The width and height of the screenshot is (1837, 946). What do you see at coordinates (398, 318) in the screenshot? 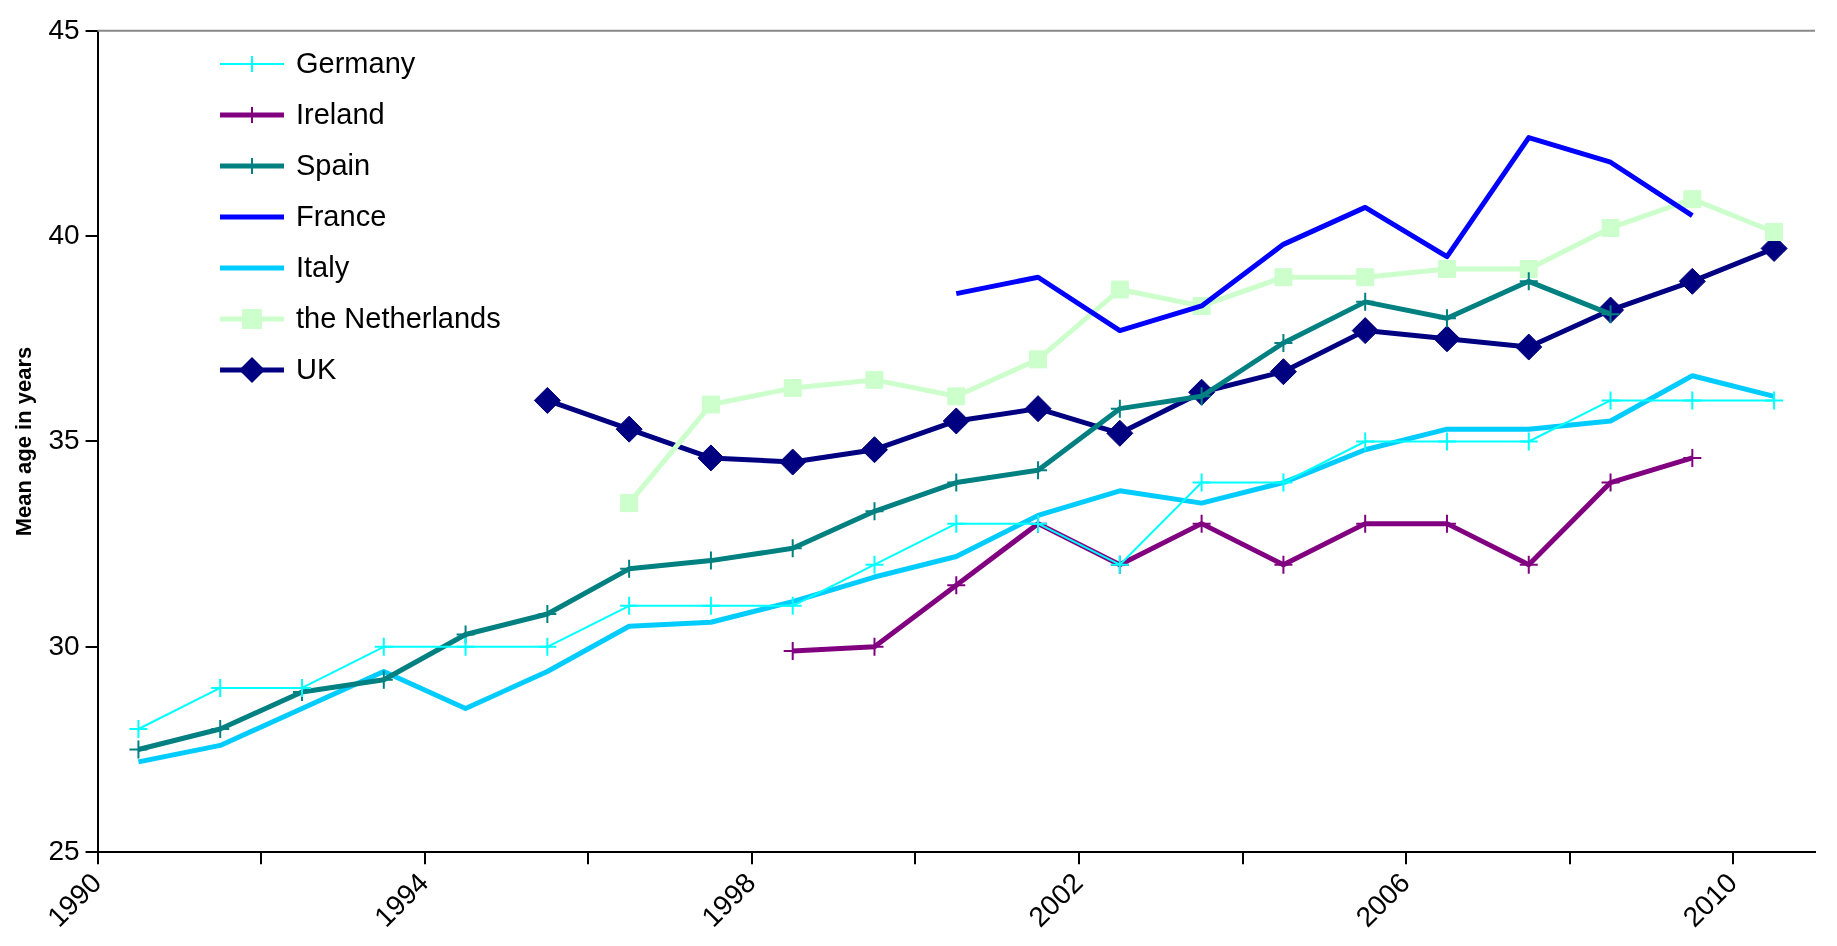
I see `legend-label: the Netherlands` at bounding box center [398, 318].